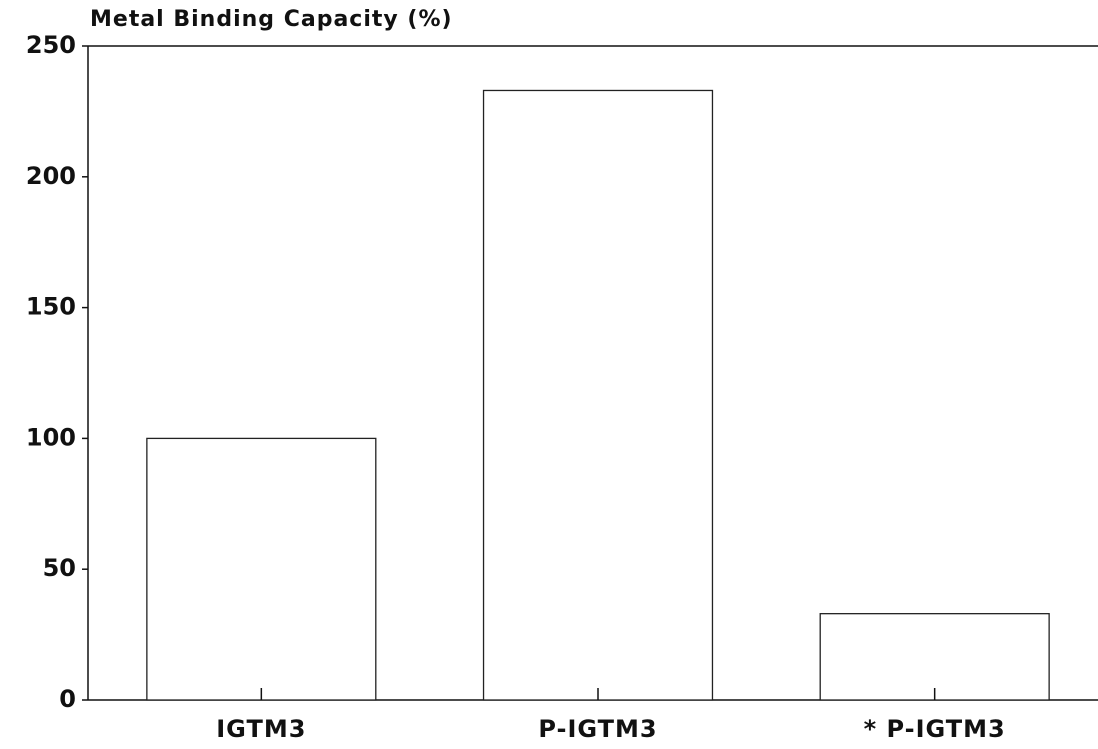 The height and width of the screenshot is (749, 1098). What do you see at coordinates (59, 568) in the screenshot?
I see `y-tick-label: 50` at bounding box center [59, 568].